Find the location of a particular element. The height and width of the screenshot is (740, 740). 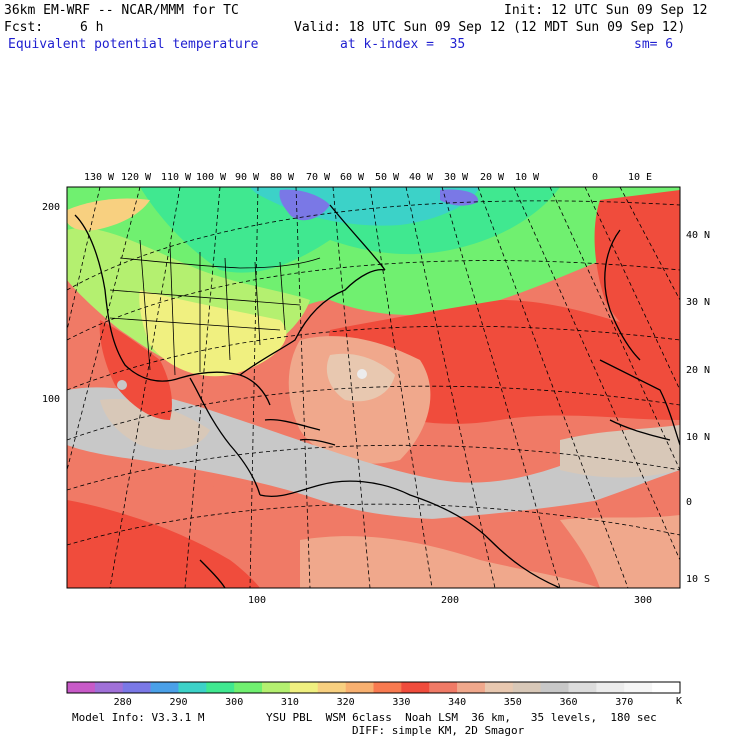

grid-x-label: 200 is located at coordinates (450, 600).